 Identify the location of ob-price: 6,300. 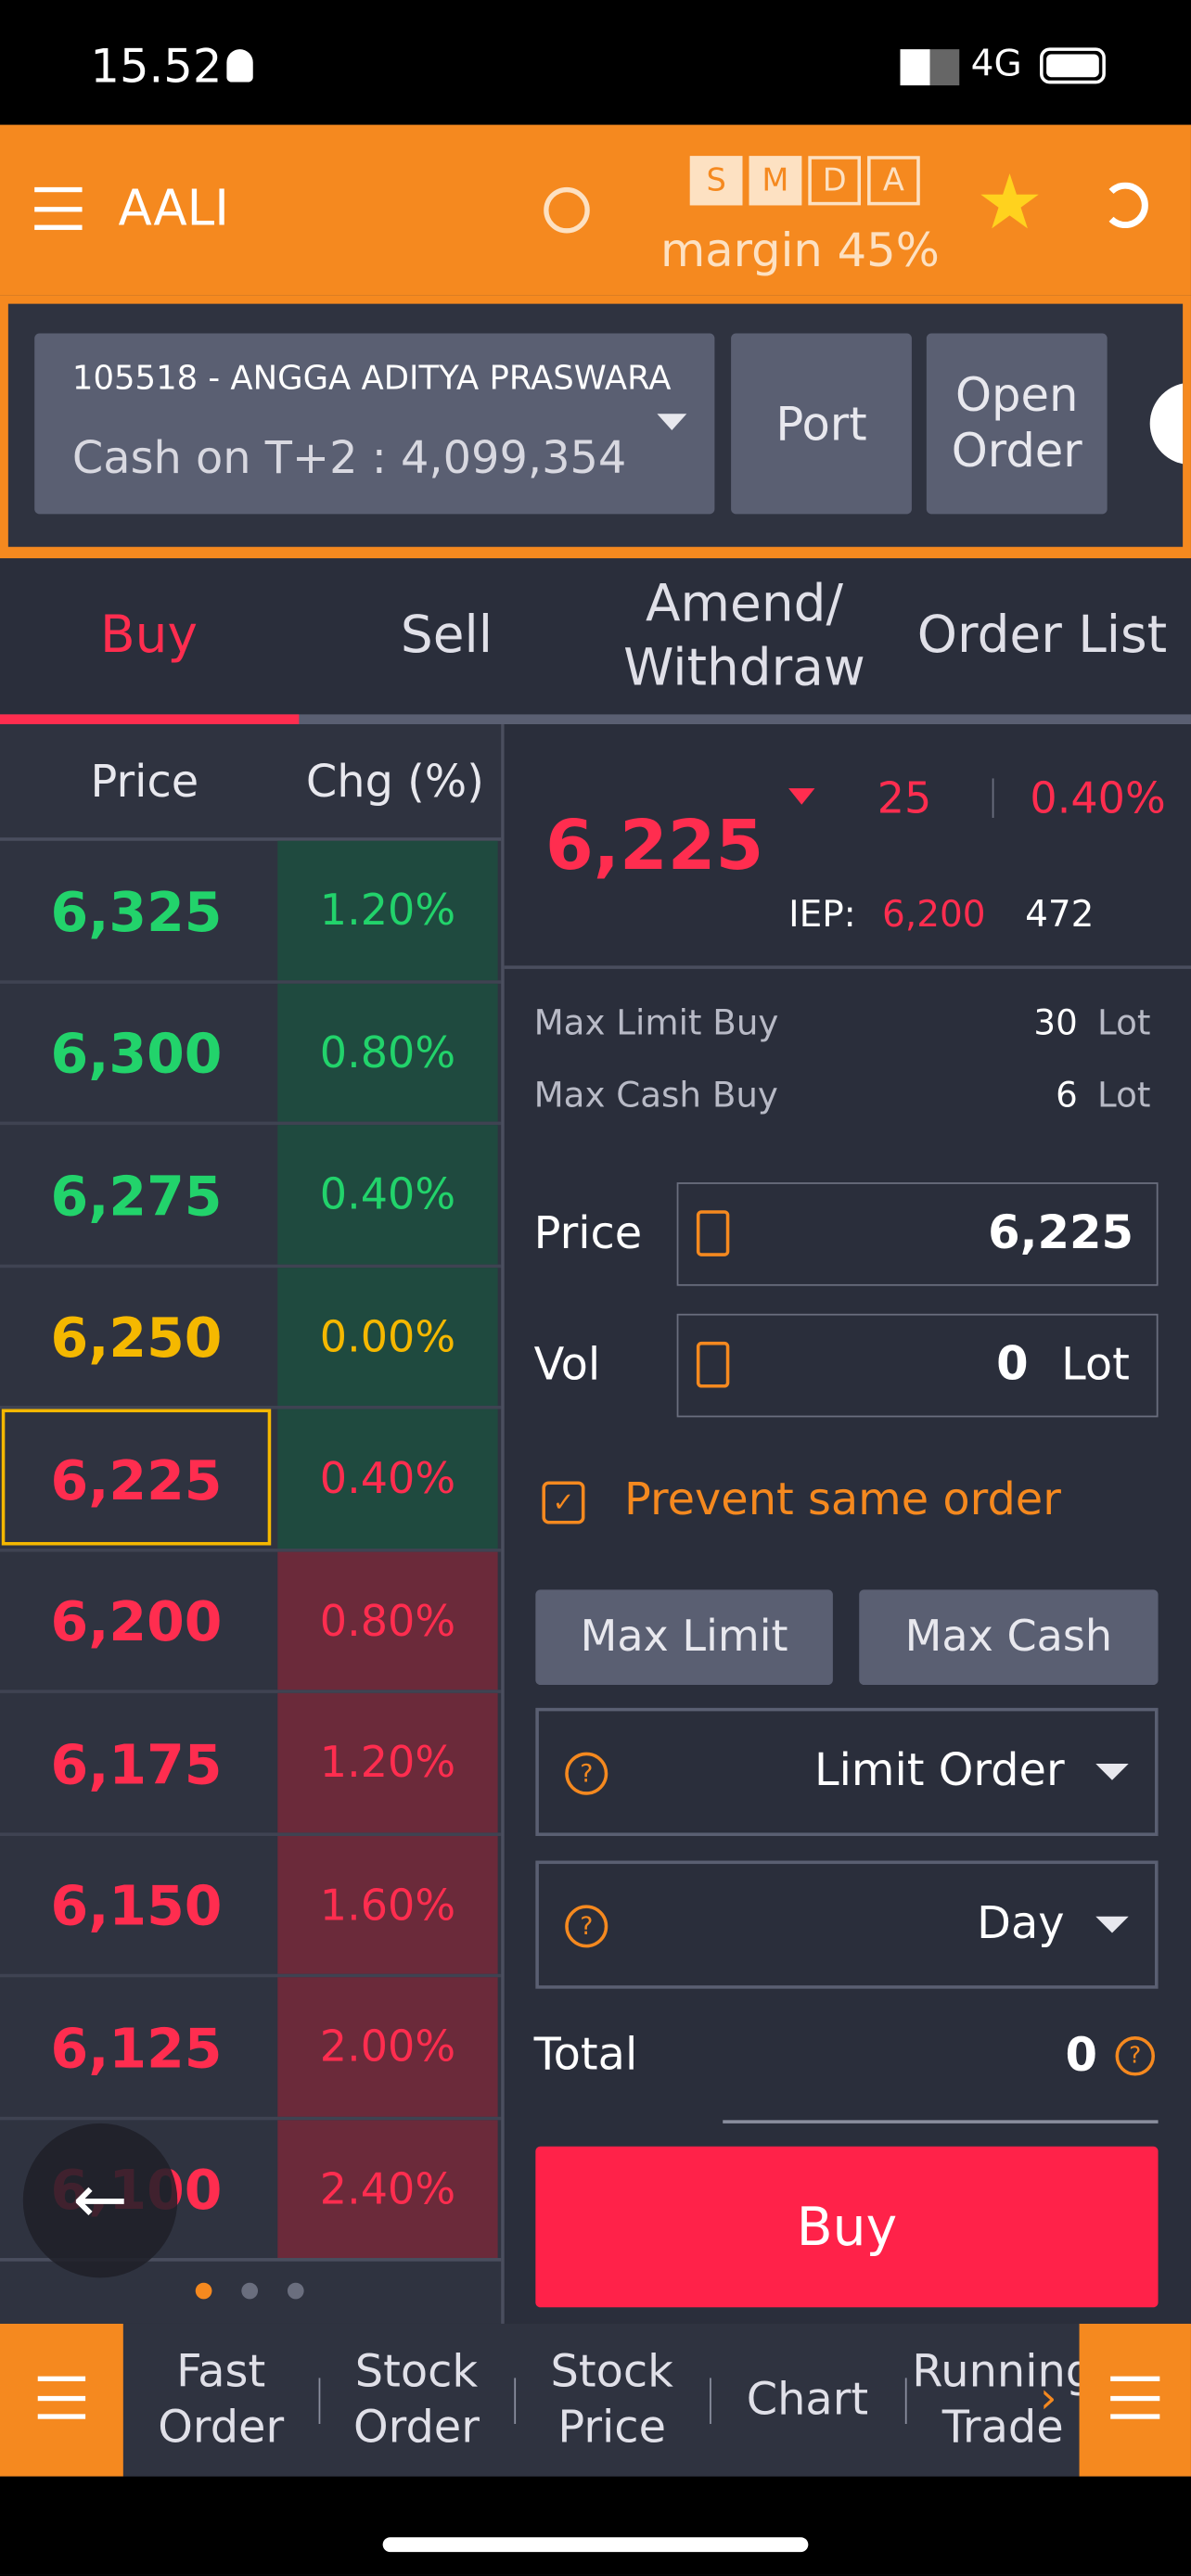
(136, 1053).